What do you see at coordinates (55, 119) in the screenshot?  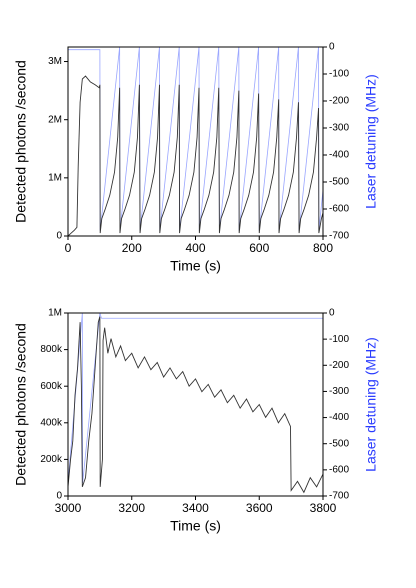 I see `y-tick-label: 2M` at bounding box center [55, 119].